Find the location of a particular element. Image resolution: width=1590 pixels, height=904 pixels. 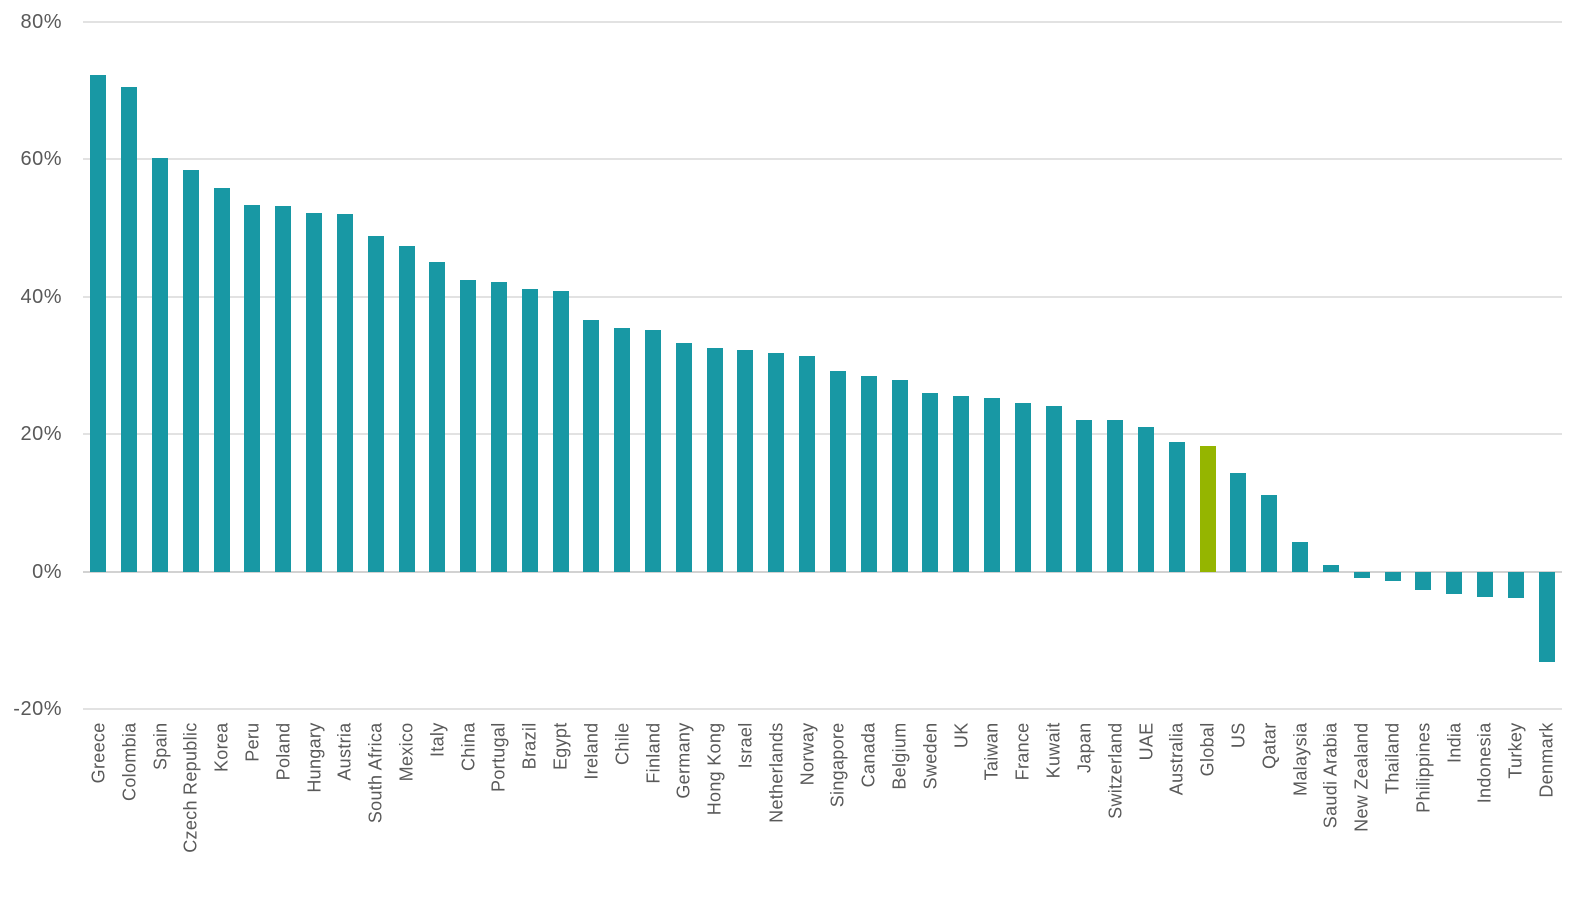

bar-spain is located at coordinates (160, 365).